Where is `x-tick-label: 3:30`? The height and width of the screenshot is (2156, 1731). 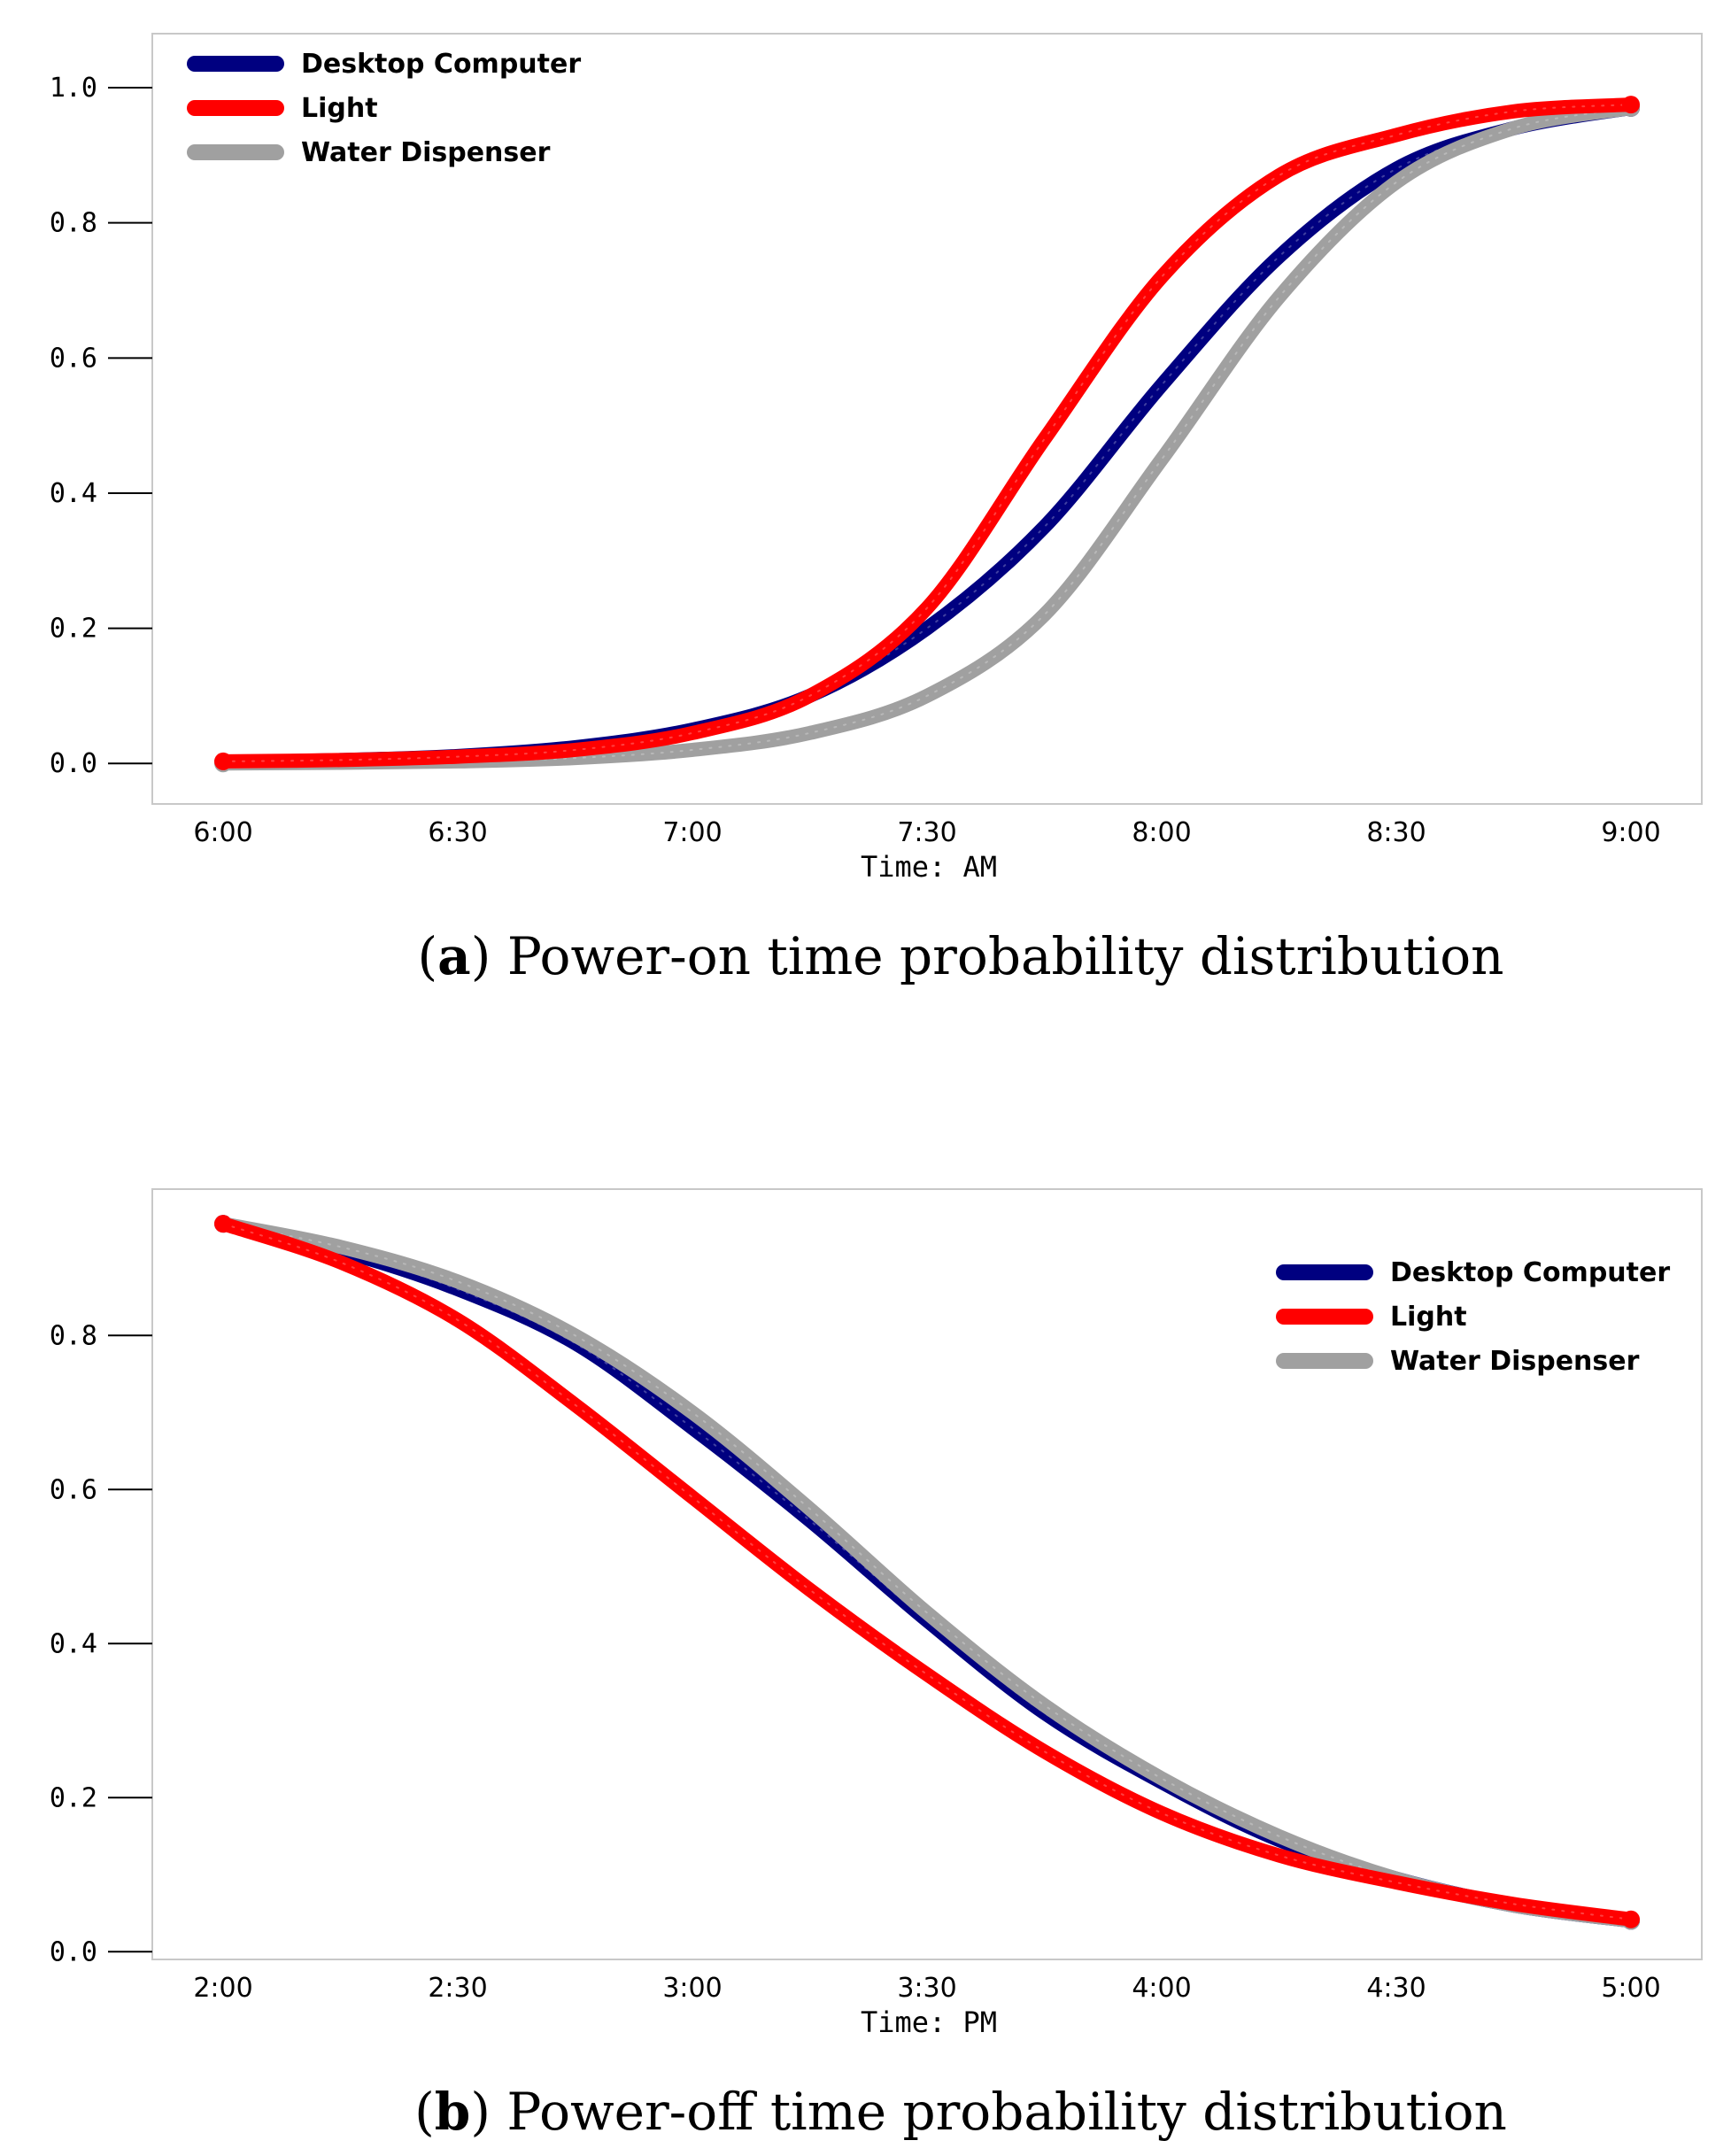 x-tick-label: 3:30 is located at coordinates (926, 1988).